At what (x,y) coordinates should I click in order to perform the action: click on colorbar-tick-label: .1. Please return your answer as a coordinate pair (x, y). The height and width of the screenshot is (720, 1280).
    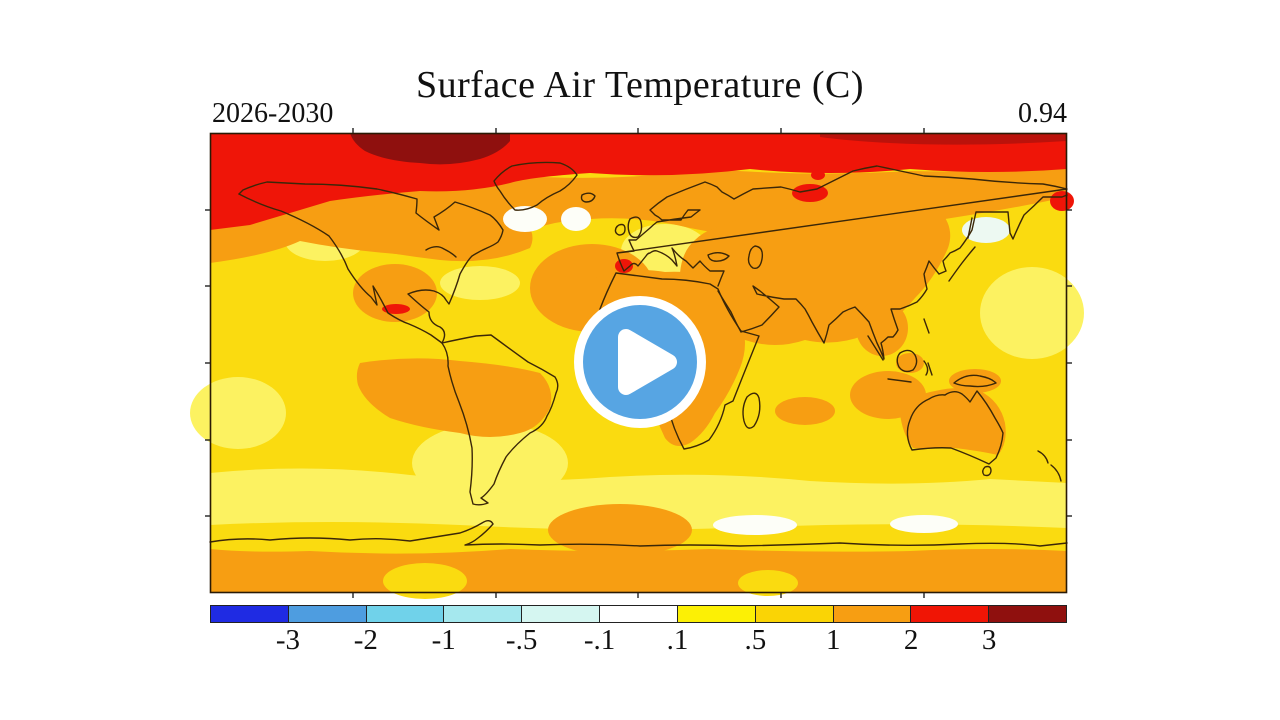
    Looking at the image, I should click on (677, 640).